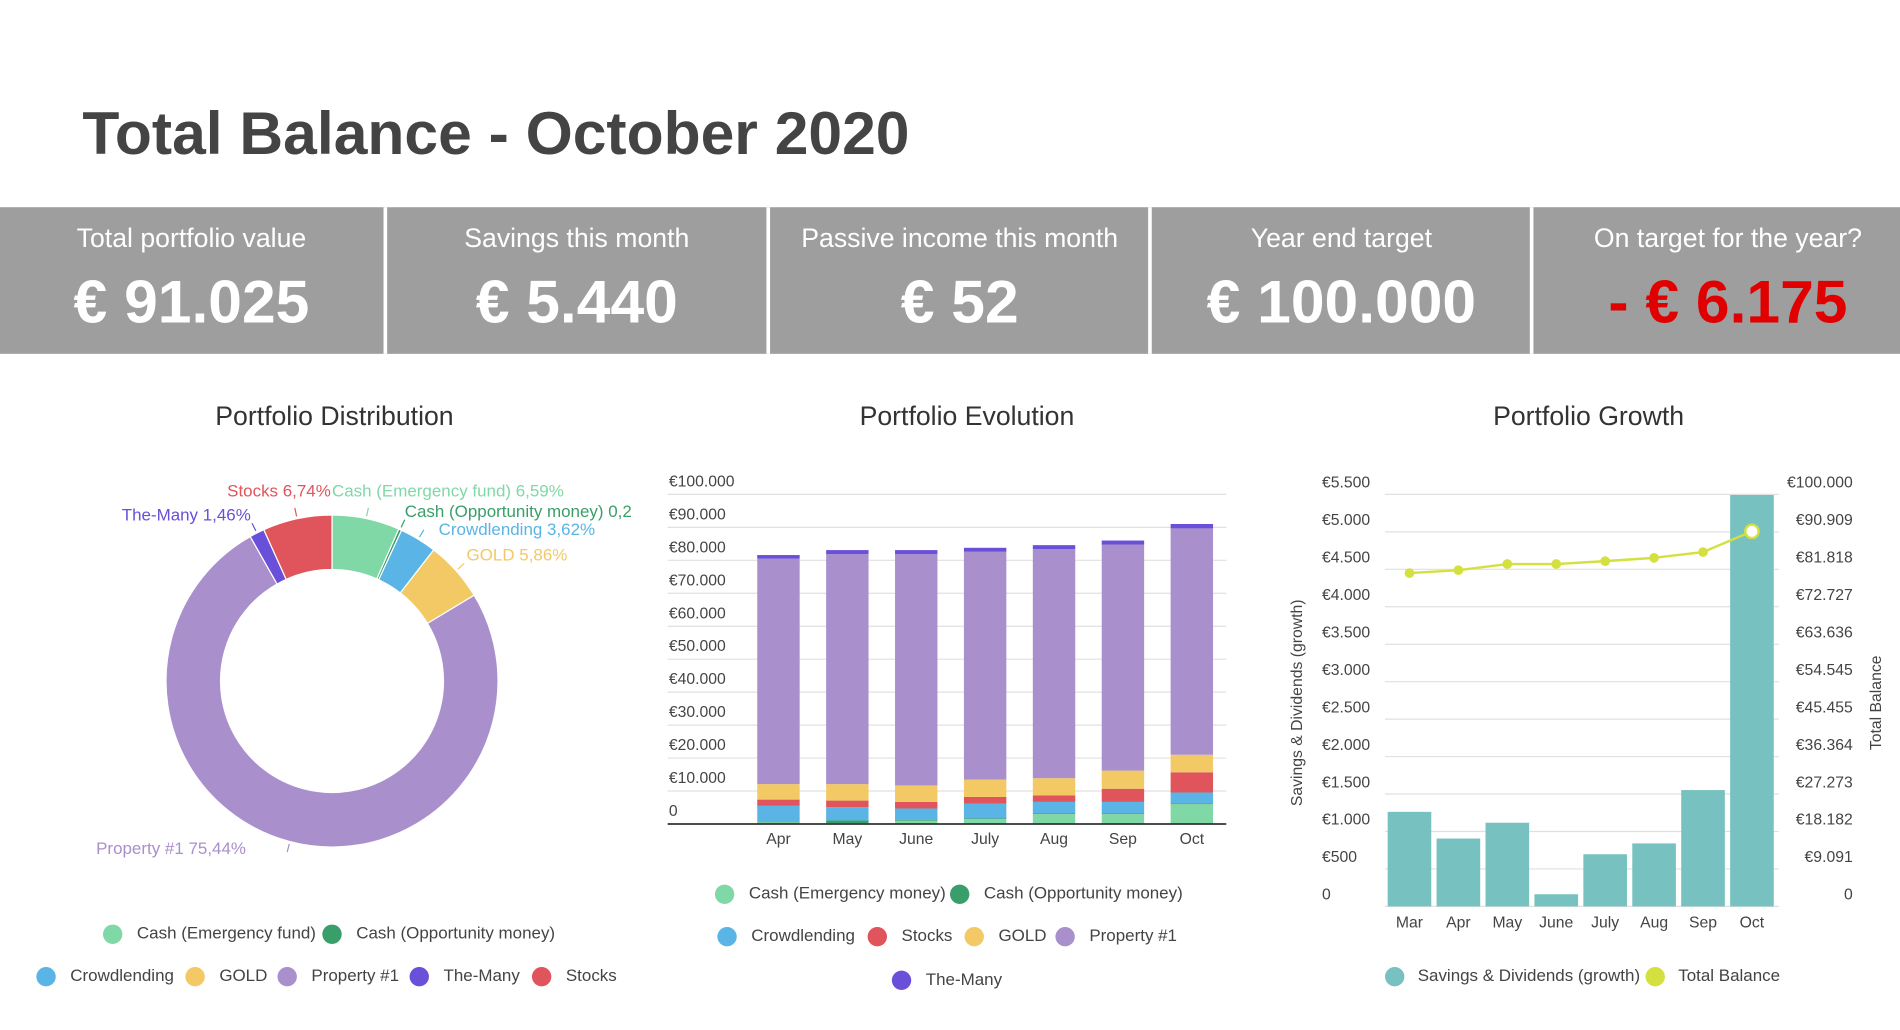 The width and height of the screenshot is (1900, 1030). I want to click on y2-tick-label: €36.364, so click(1824, 745).